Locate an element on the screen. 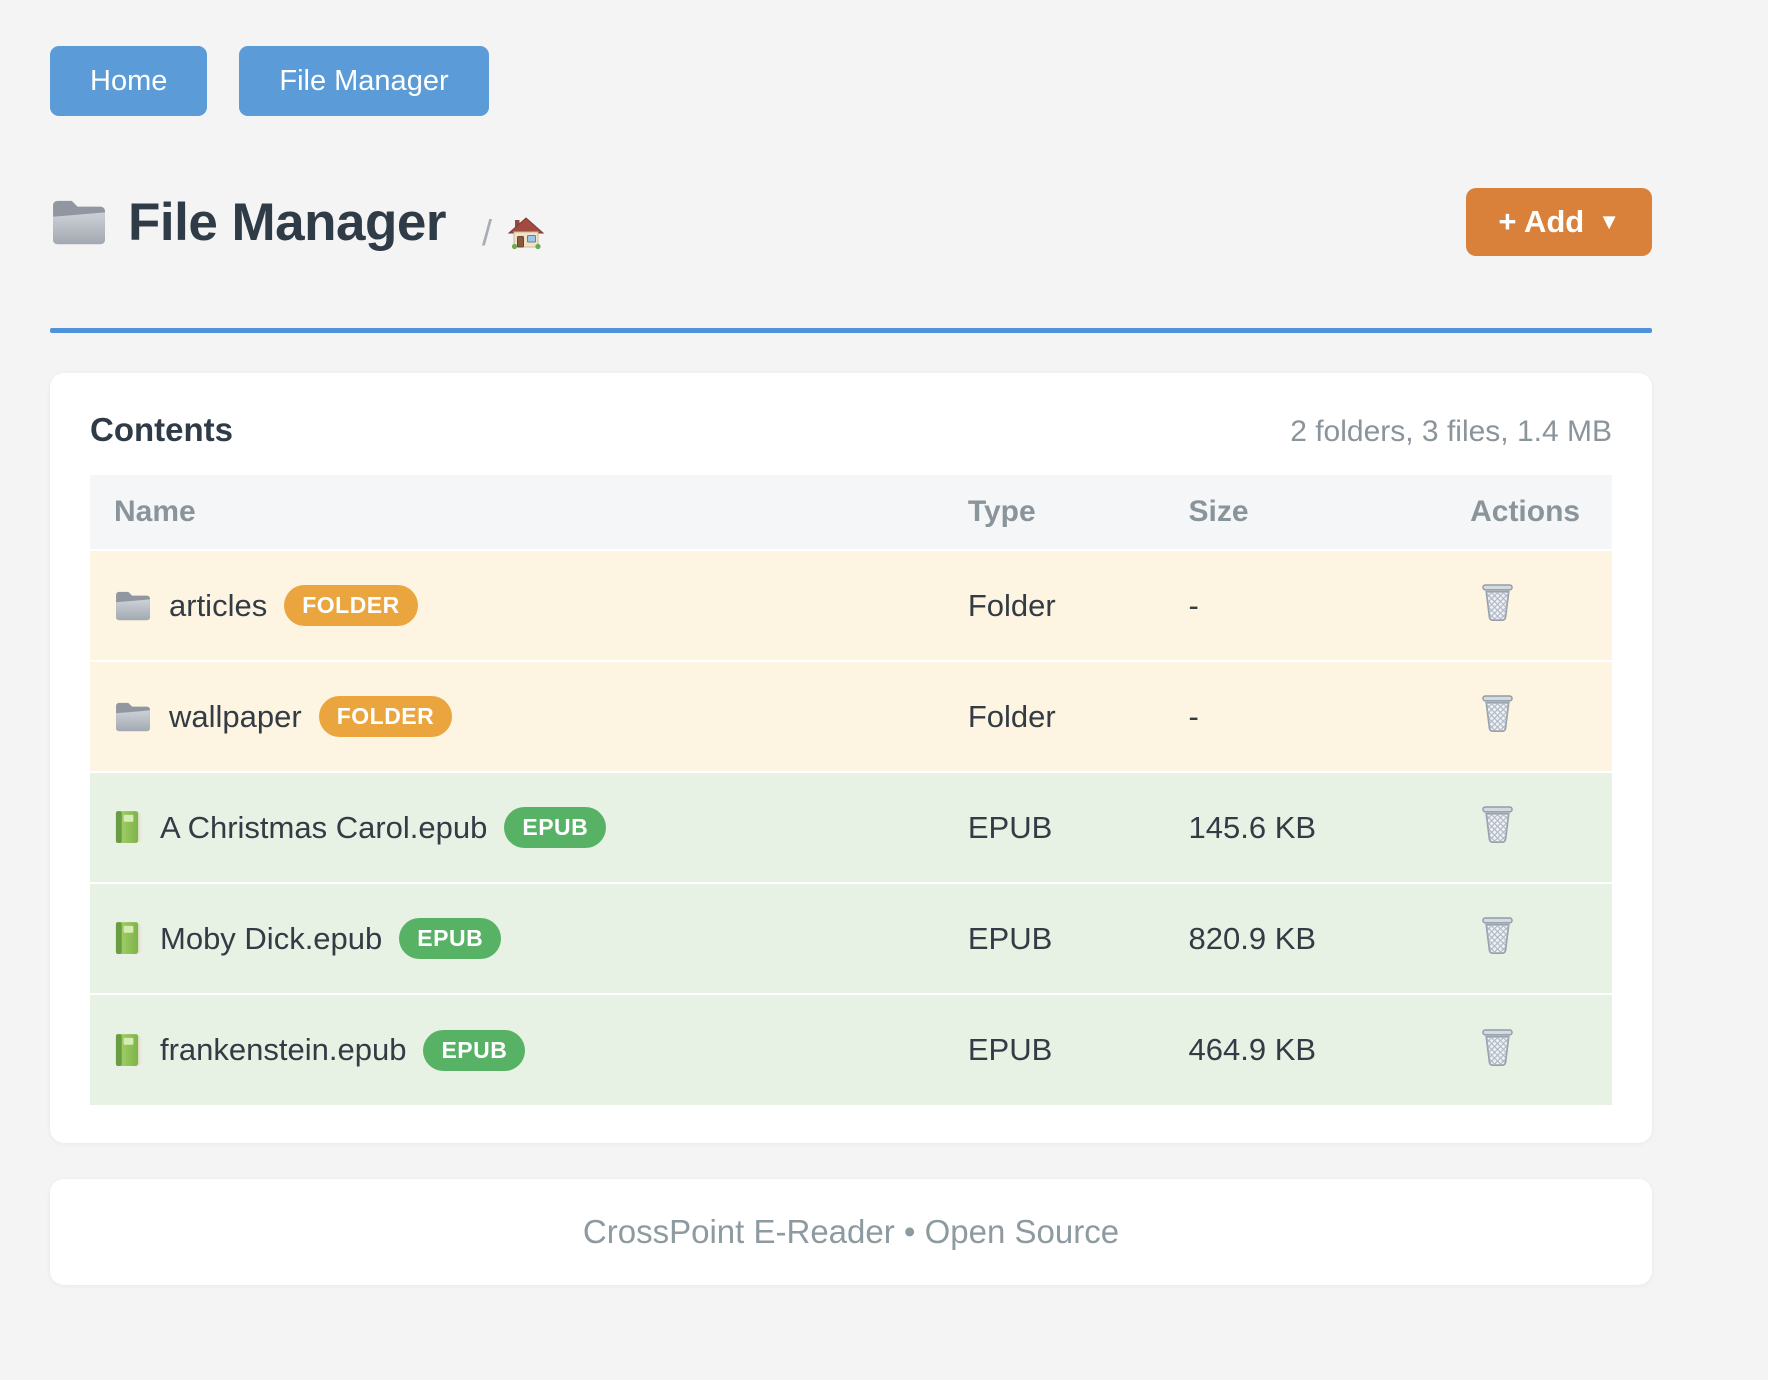 Image resolution: width=1768 pixels, height=1380 pixels. column-header-name: Name is located at coordinates (517, 513).